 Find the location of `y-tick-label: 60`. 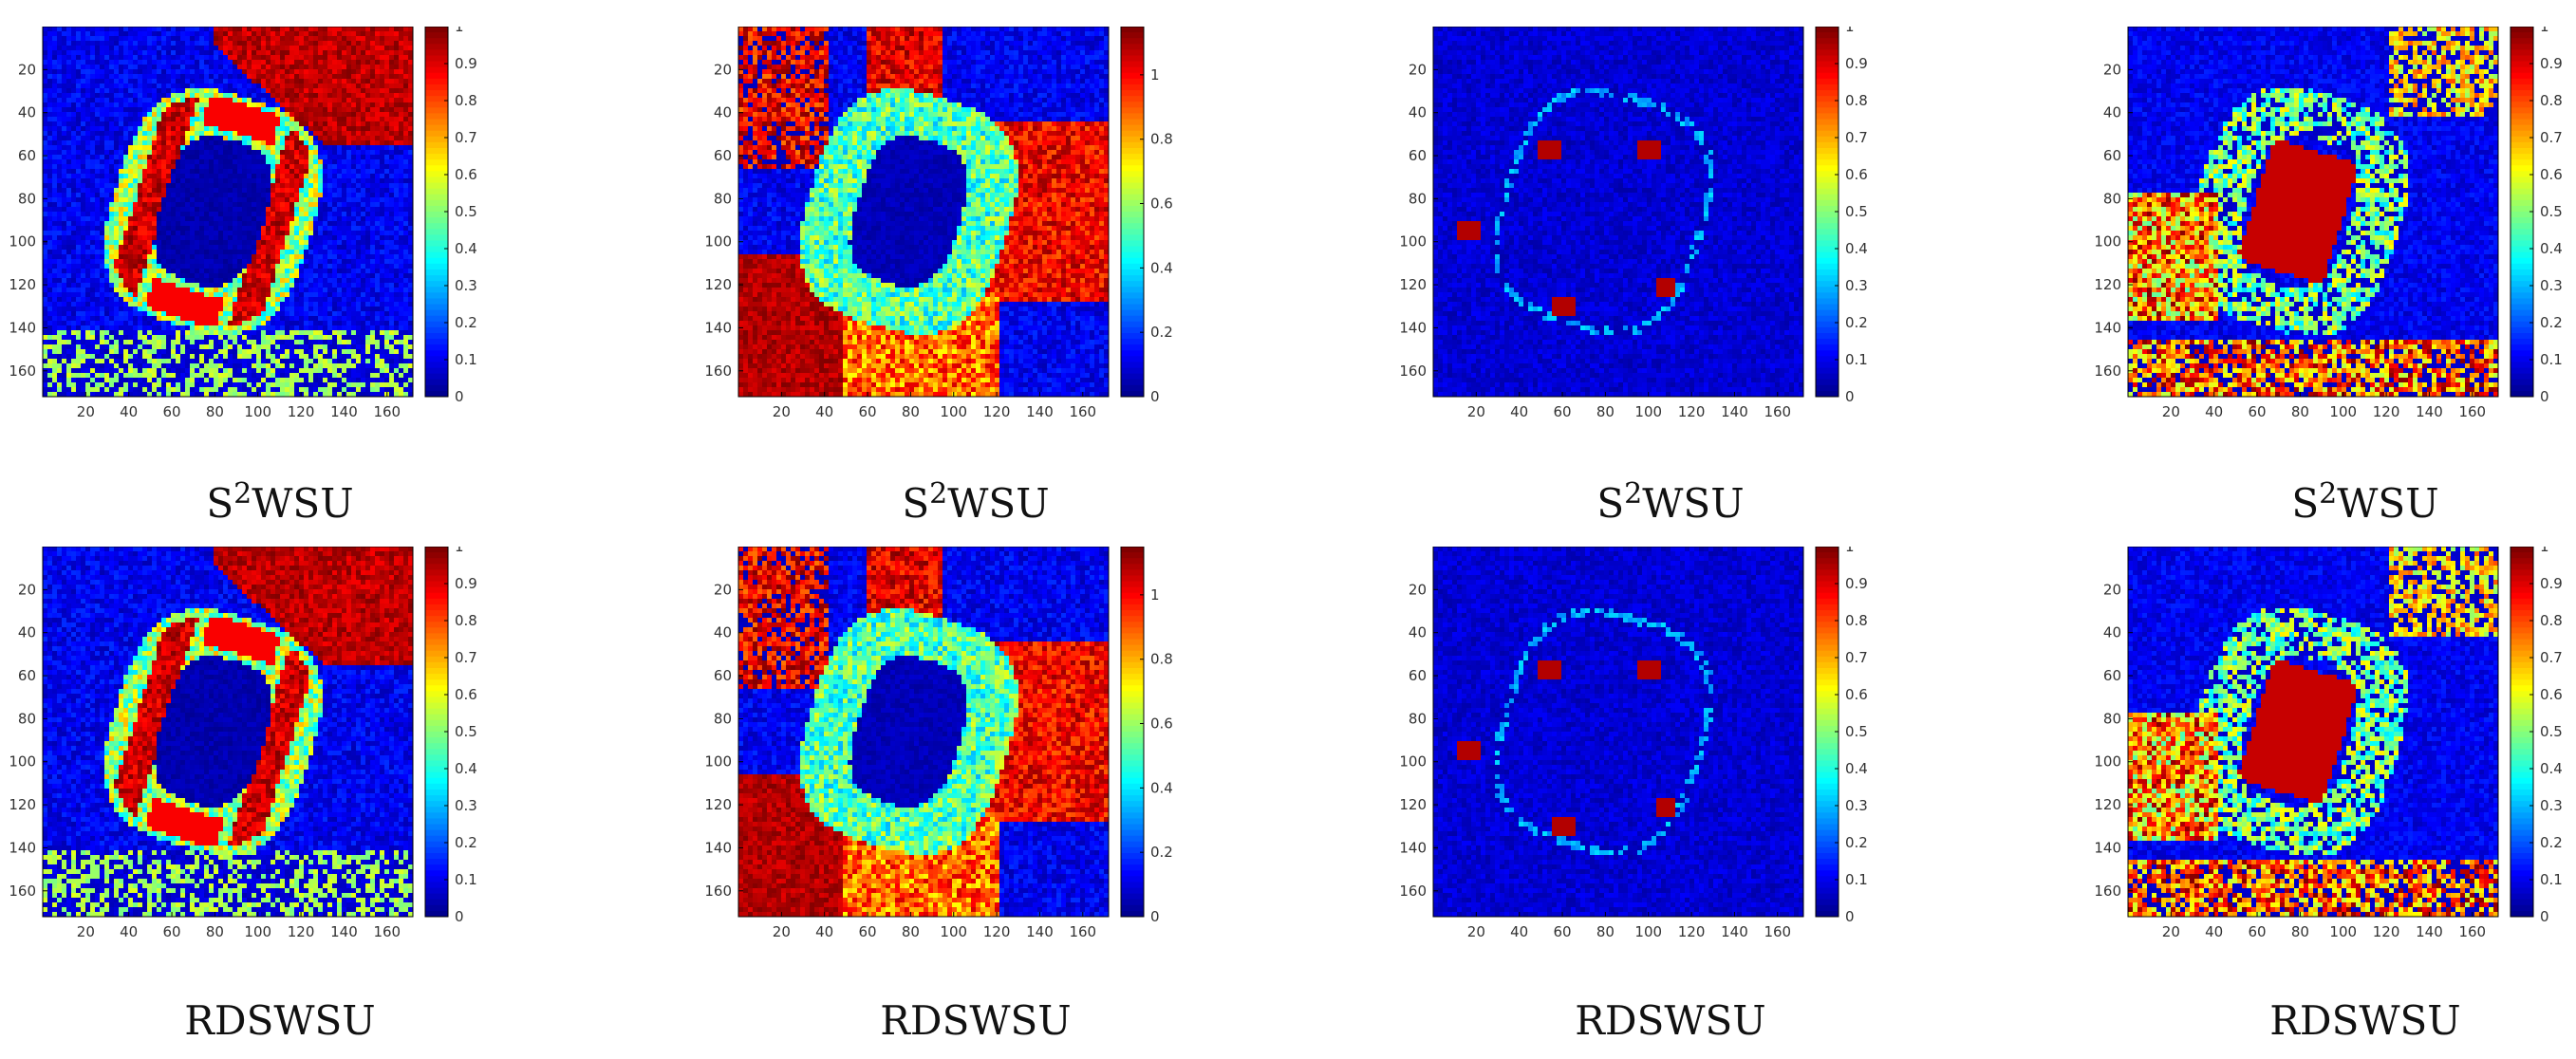

y-tick-label: 60 is located at coordinates (27, 675).